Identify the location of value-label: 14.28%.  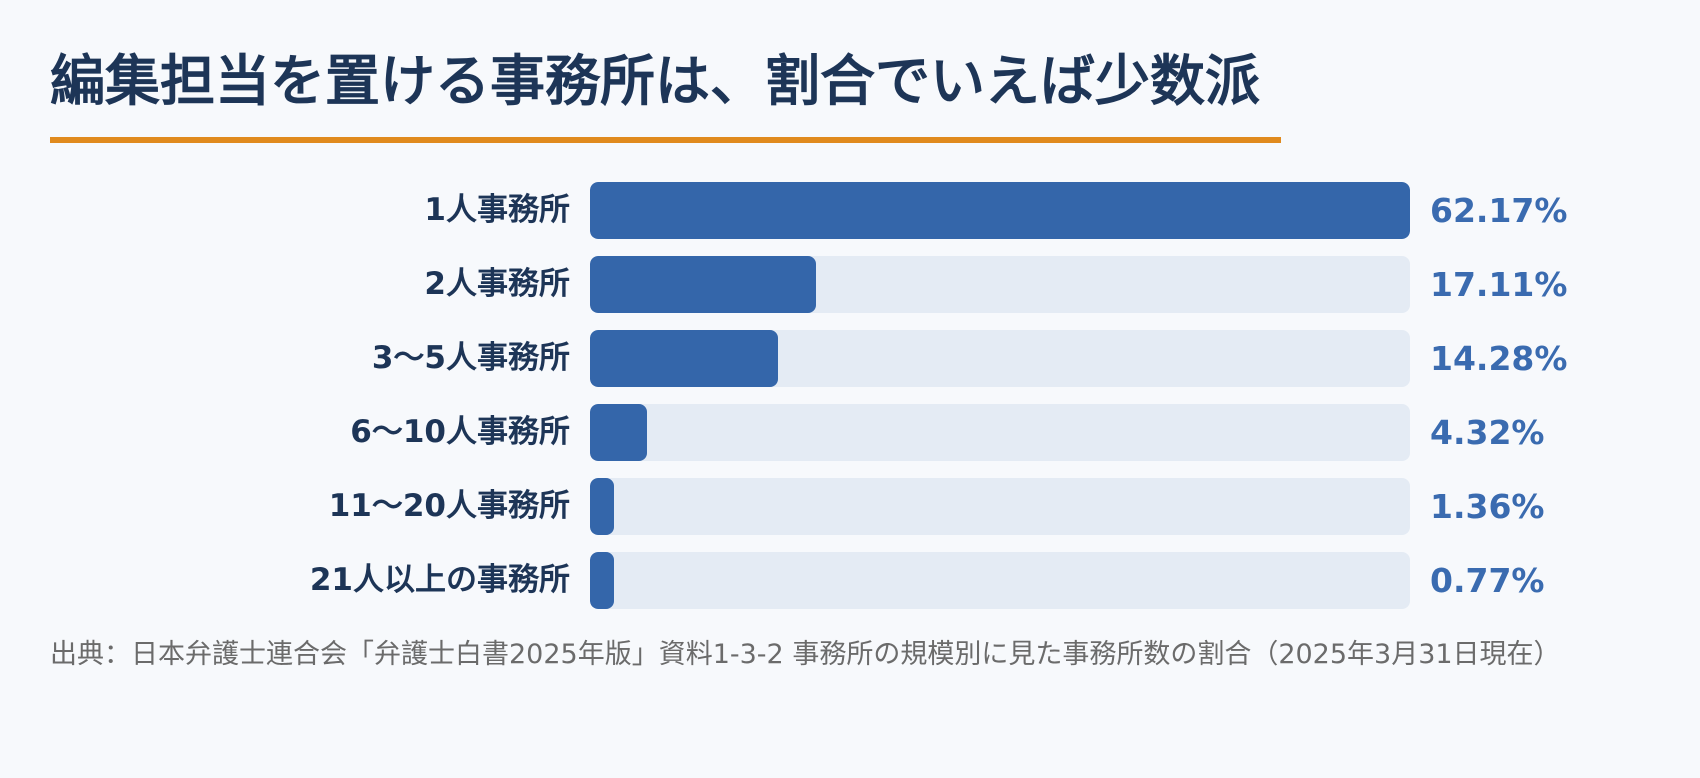
(1499, 358).